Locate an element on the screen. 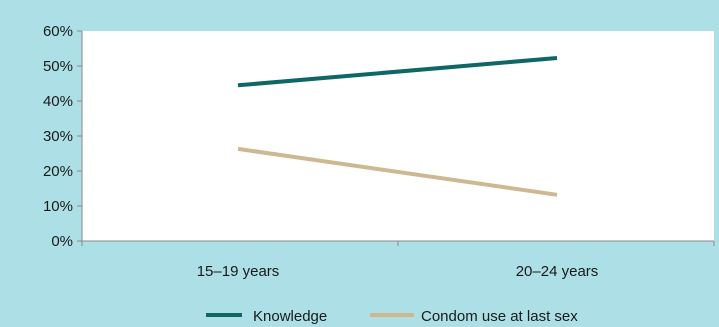 This screenshot has width=719, height=327. x-tick-label: 20–24 years is located at coordinates (557, 271).